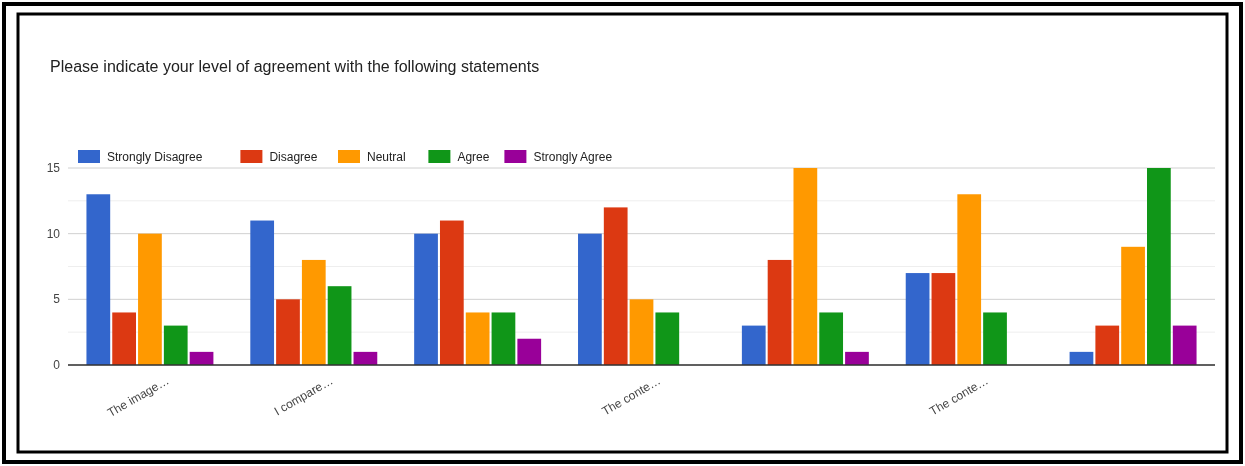 The image size is (1245, 466). I want to click on y-tick-label: 10, so click(53, 233).